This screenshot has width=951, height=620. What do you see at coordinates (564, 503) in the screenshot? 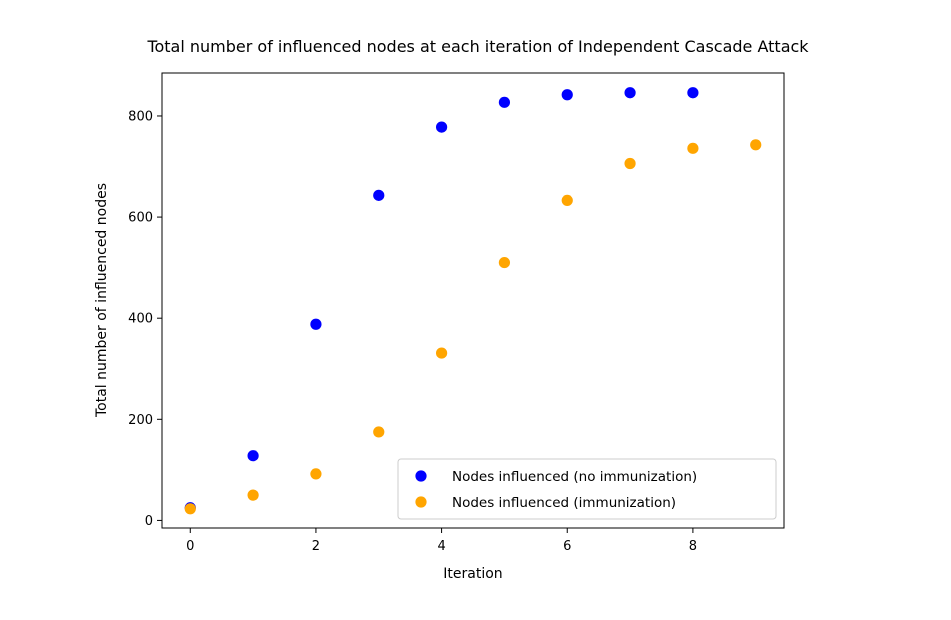
I see `legend-label-1: Nodes influenced (immunization)` at bounding box center [564, 503].